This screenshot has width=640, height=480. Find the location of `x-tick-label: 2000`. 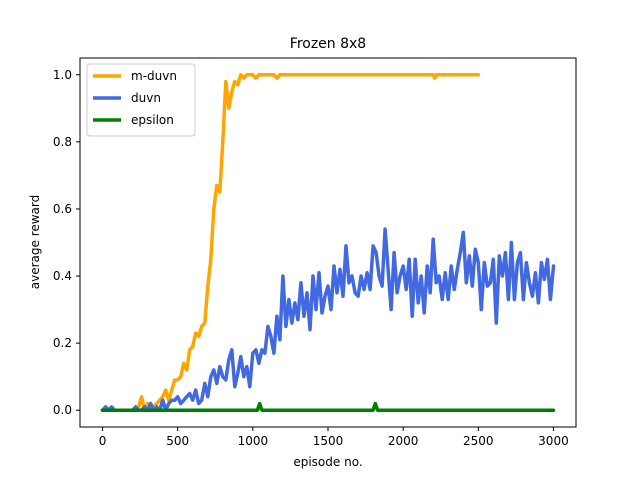

x-tick-label: 2000 is located at coordinates (403, 441).